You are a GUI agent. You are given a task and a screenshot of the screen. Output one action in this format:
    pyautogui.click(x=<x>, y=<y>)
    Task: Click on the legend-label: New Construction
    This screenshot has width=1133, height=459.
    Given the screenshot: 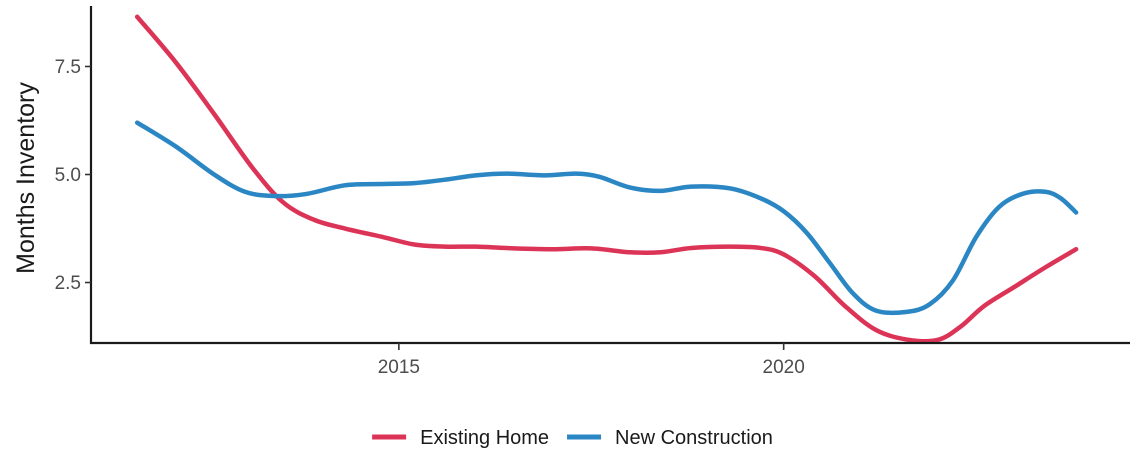 What is the action you would take?
    pyautogui.click(x=694, y=438)
    